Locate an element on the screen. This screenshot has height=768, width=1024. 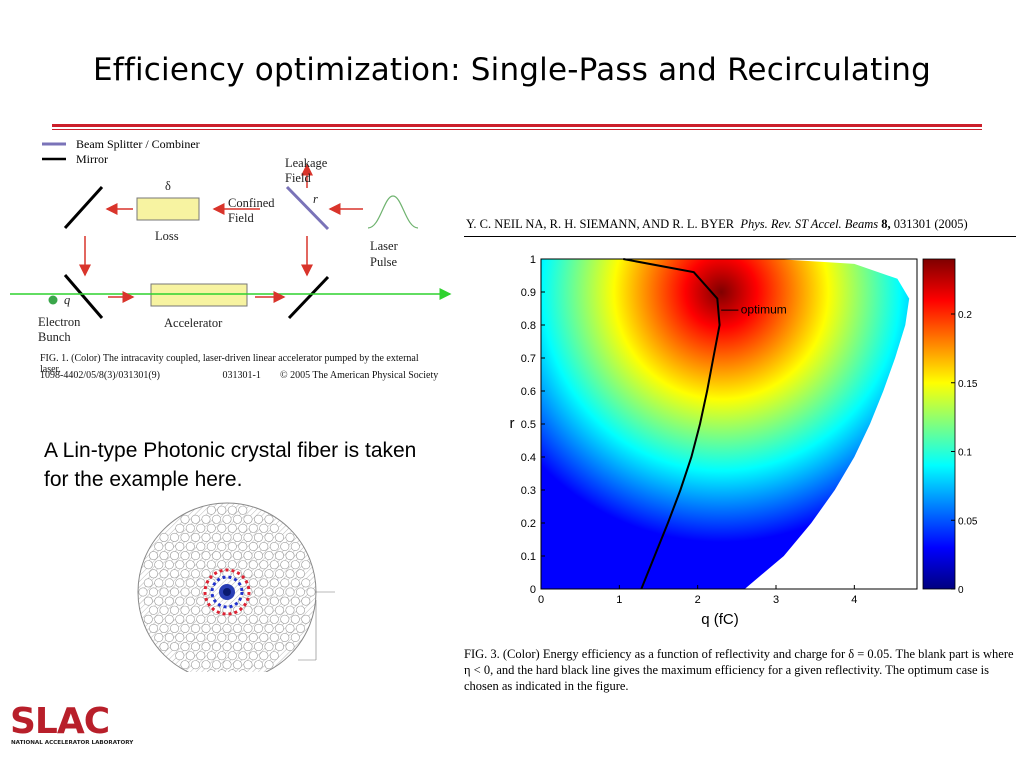
x-tick-label: 2 is located at coordinates (698, 600).